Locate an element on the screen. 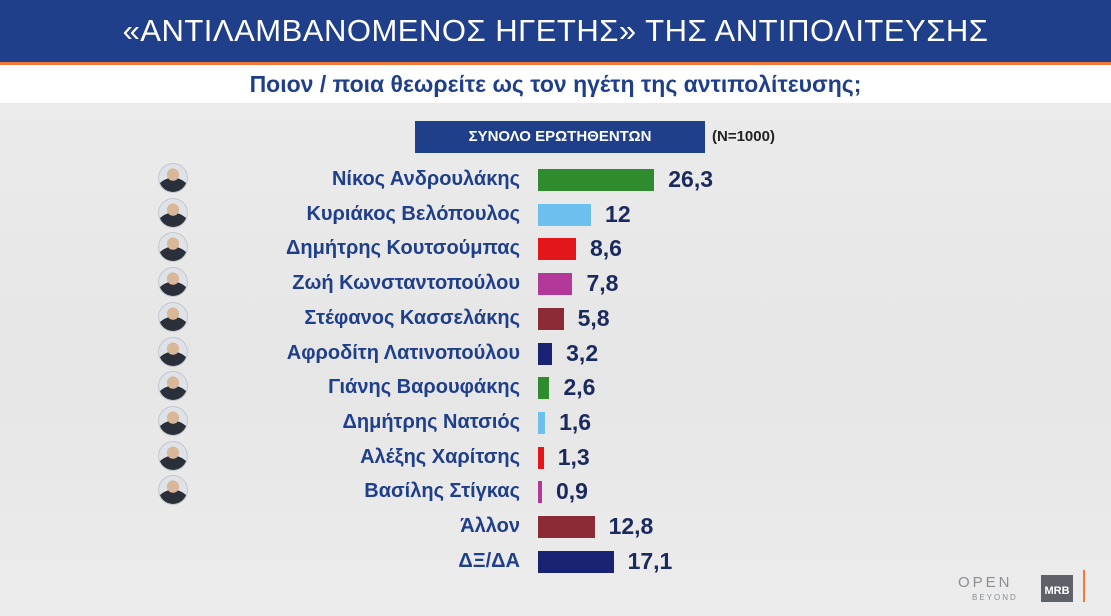 This screenshot has width=1111, height=616. data-label: 12 is located at coordinates (618, 213).